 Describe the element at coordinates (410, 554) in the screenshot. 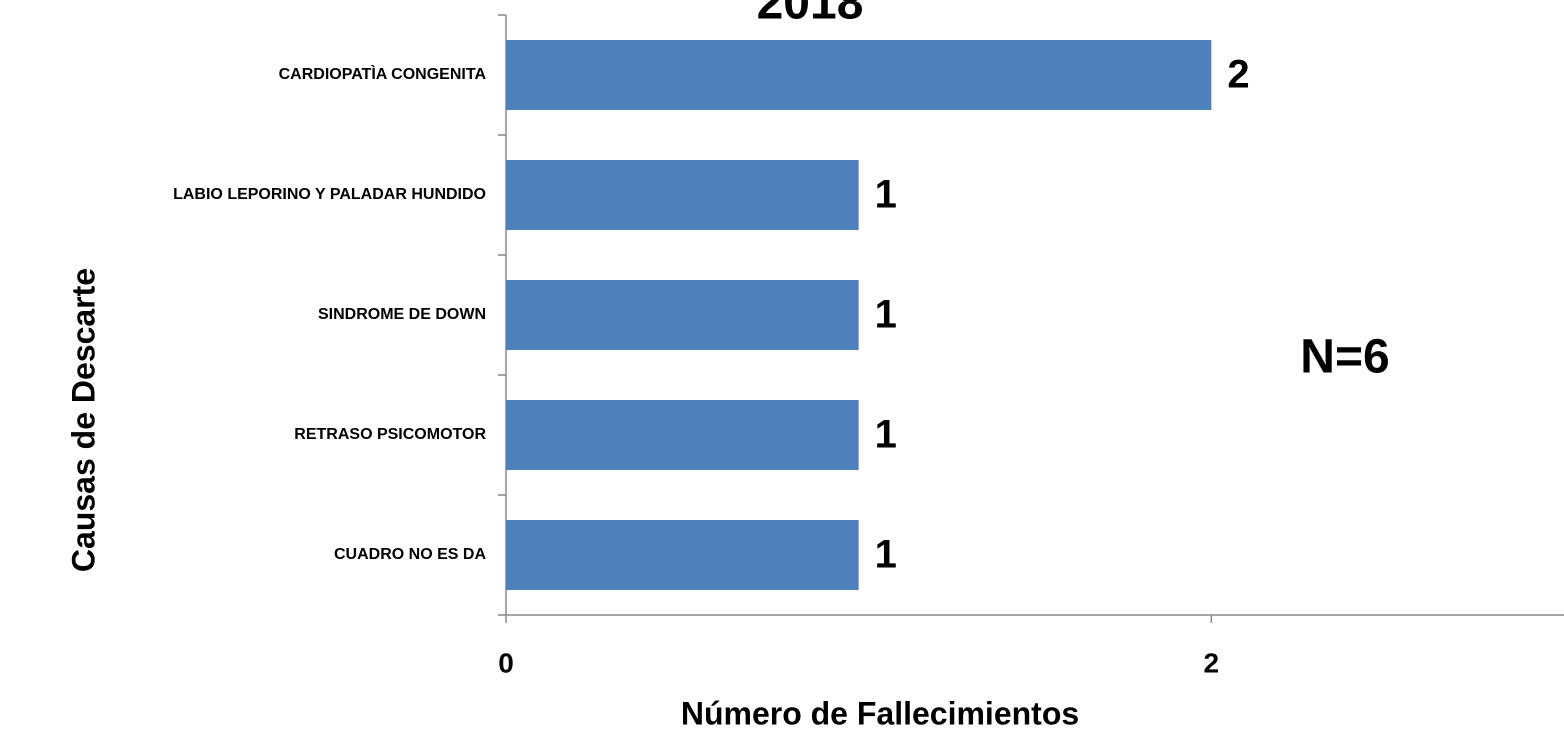

I see `y-tick-label: CUADRO NO ES DA` at that location.